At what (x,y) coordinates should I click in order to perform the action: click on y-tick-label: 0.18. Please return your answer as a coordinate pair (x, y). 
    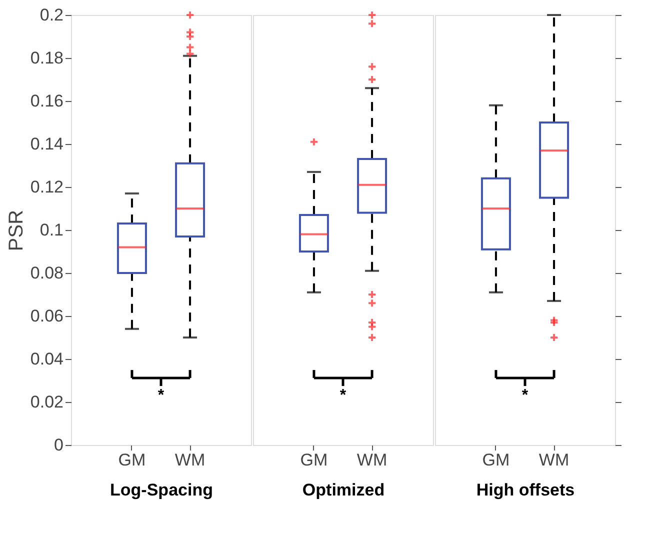
    Looking at the image, I should click on (47, 58).